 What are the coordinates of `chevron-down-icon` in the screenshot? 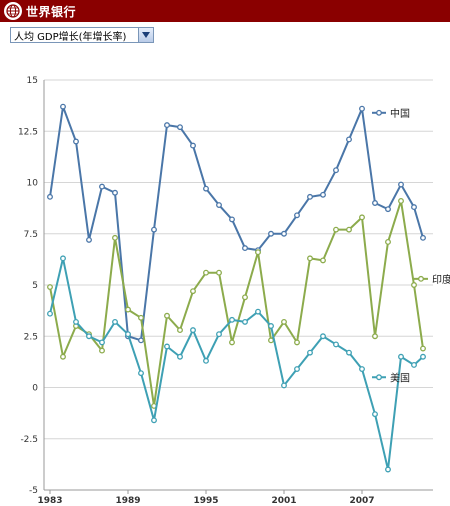 It's located at (145, 35).